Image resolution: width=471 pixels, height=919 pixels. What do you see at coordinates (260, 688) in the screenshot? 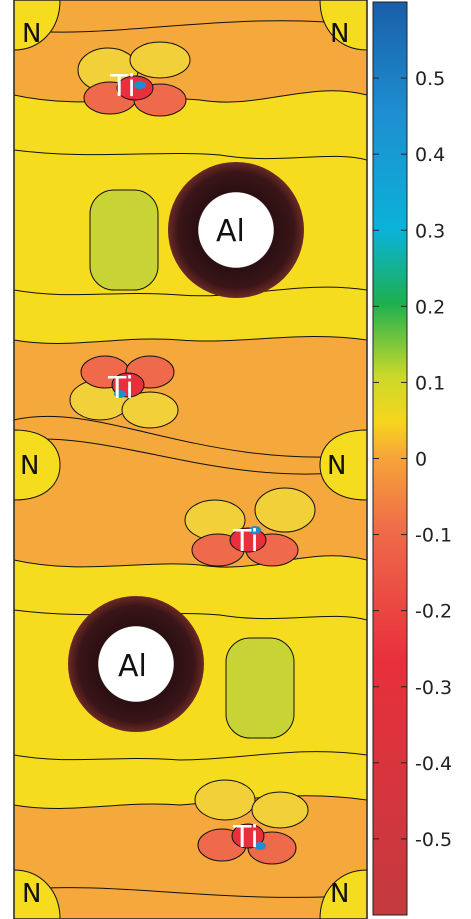
I see `plateau-lower` at bounding box center [260, 688].